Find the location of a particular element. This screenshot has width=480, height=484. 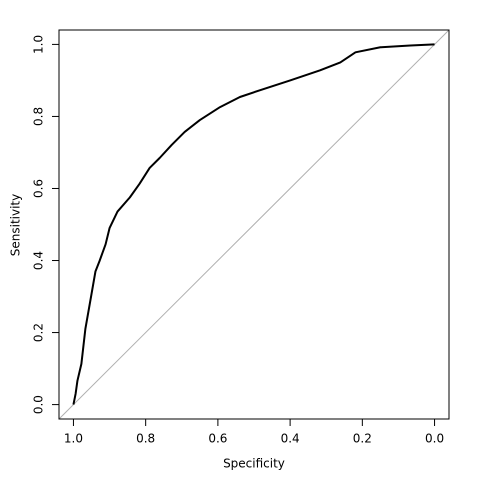

x-tick-label: 0.0 is located at coordinates (434, 439).